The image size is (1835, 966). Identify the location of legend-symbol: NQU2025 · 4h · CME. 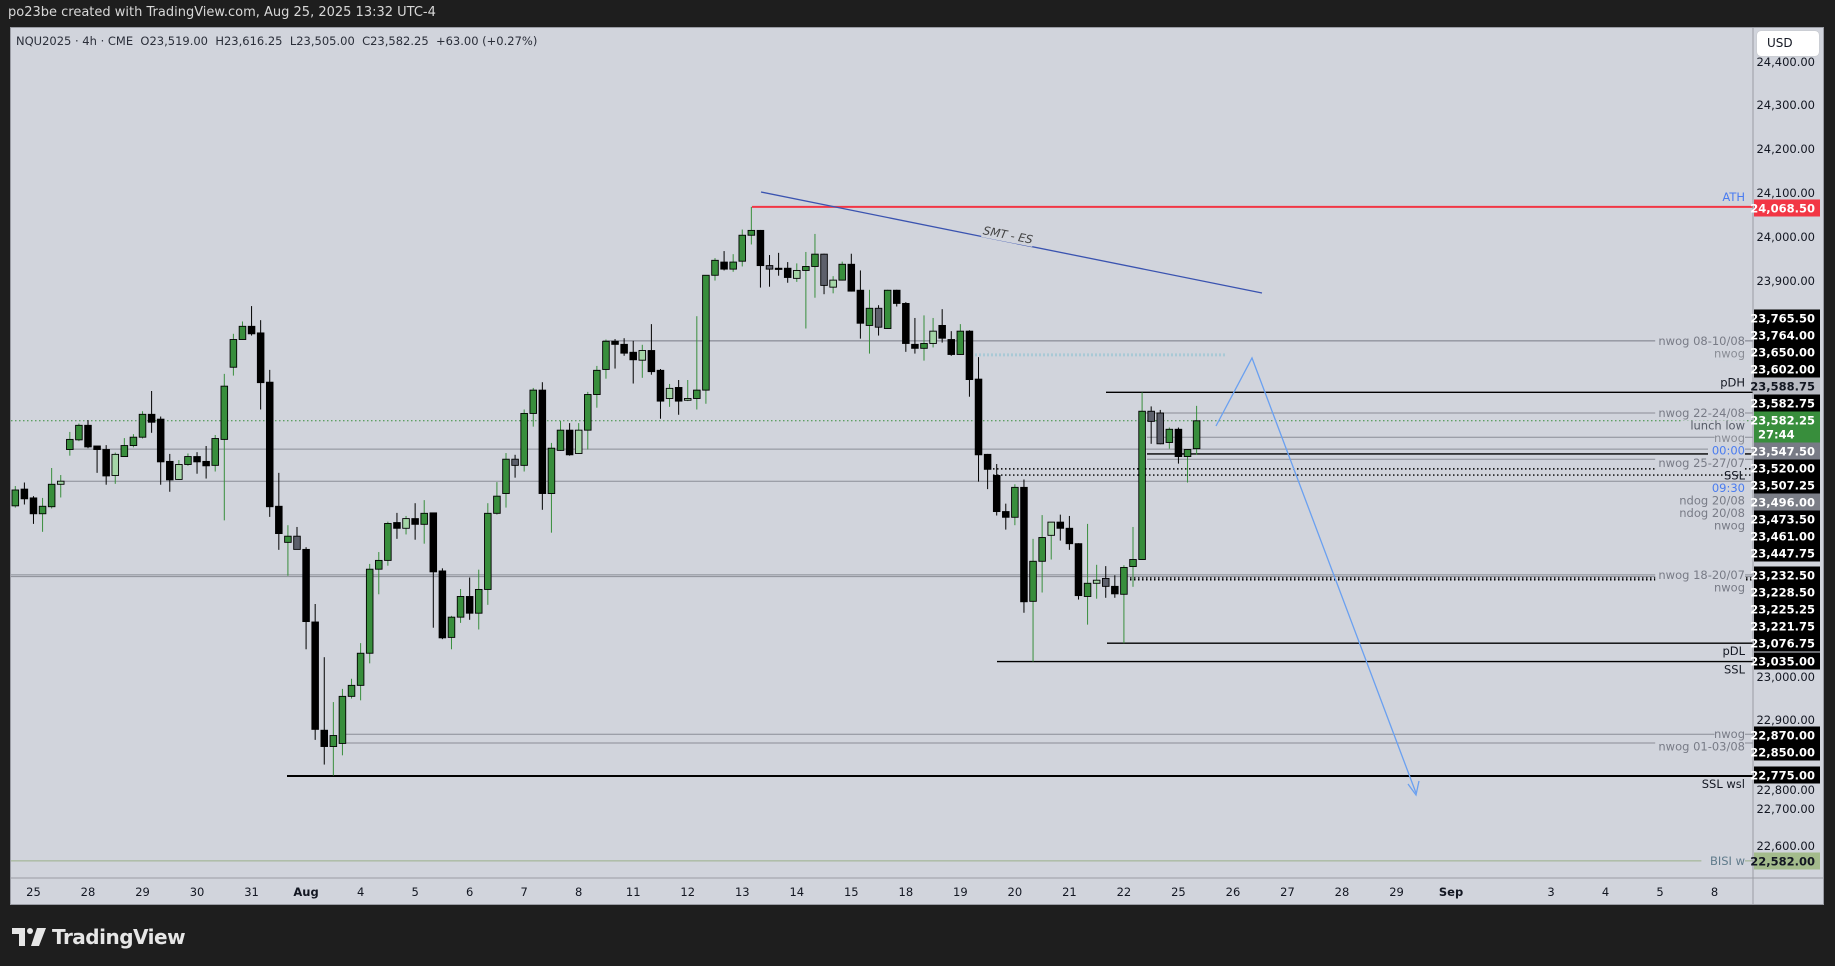
(75, 41).